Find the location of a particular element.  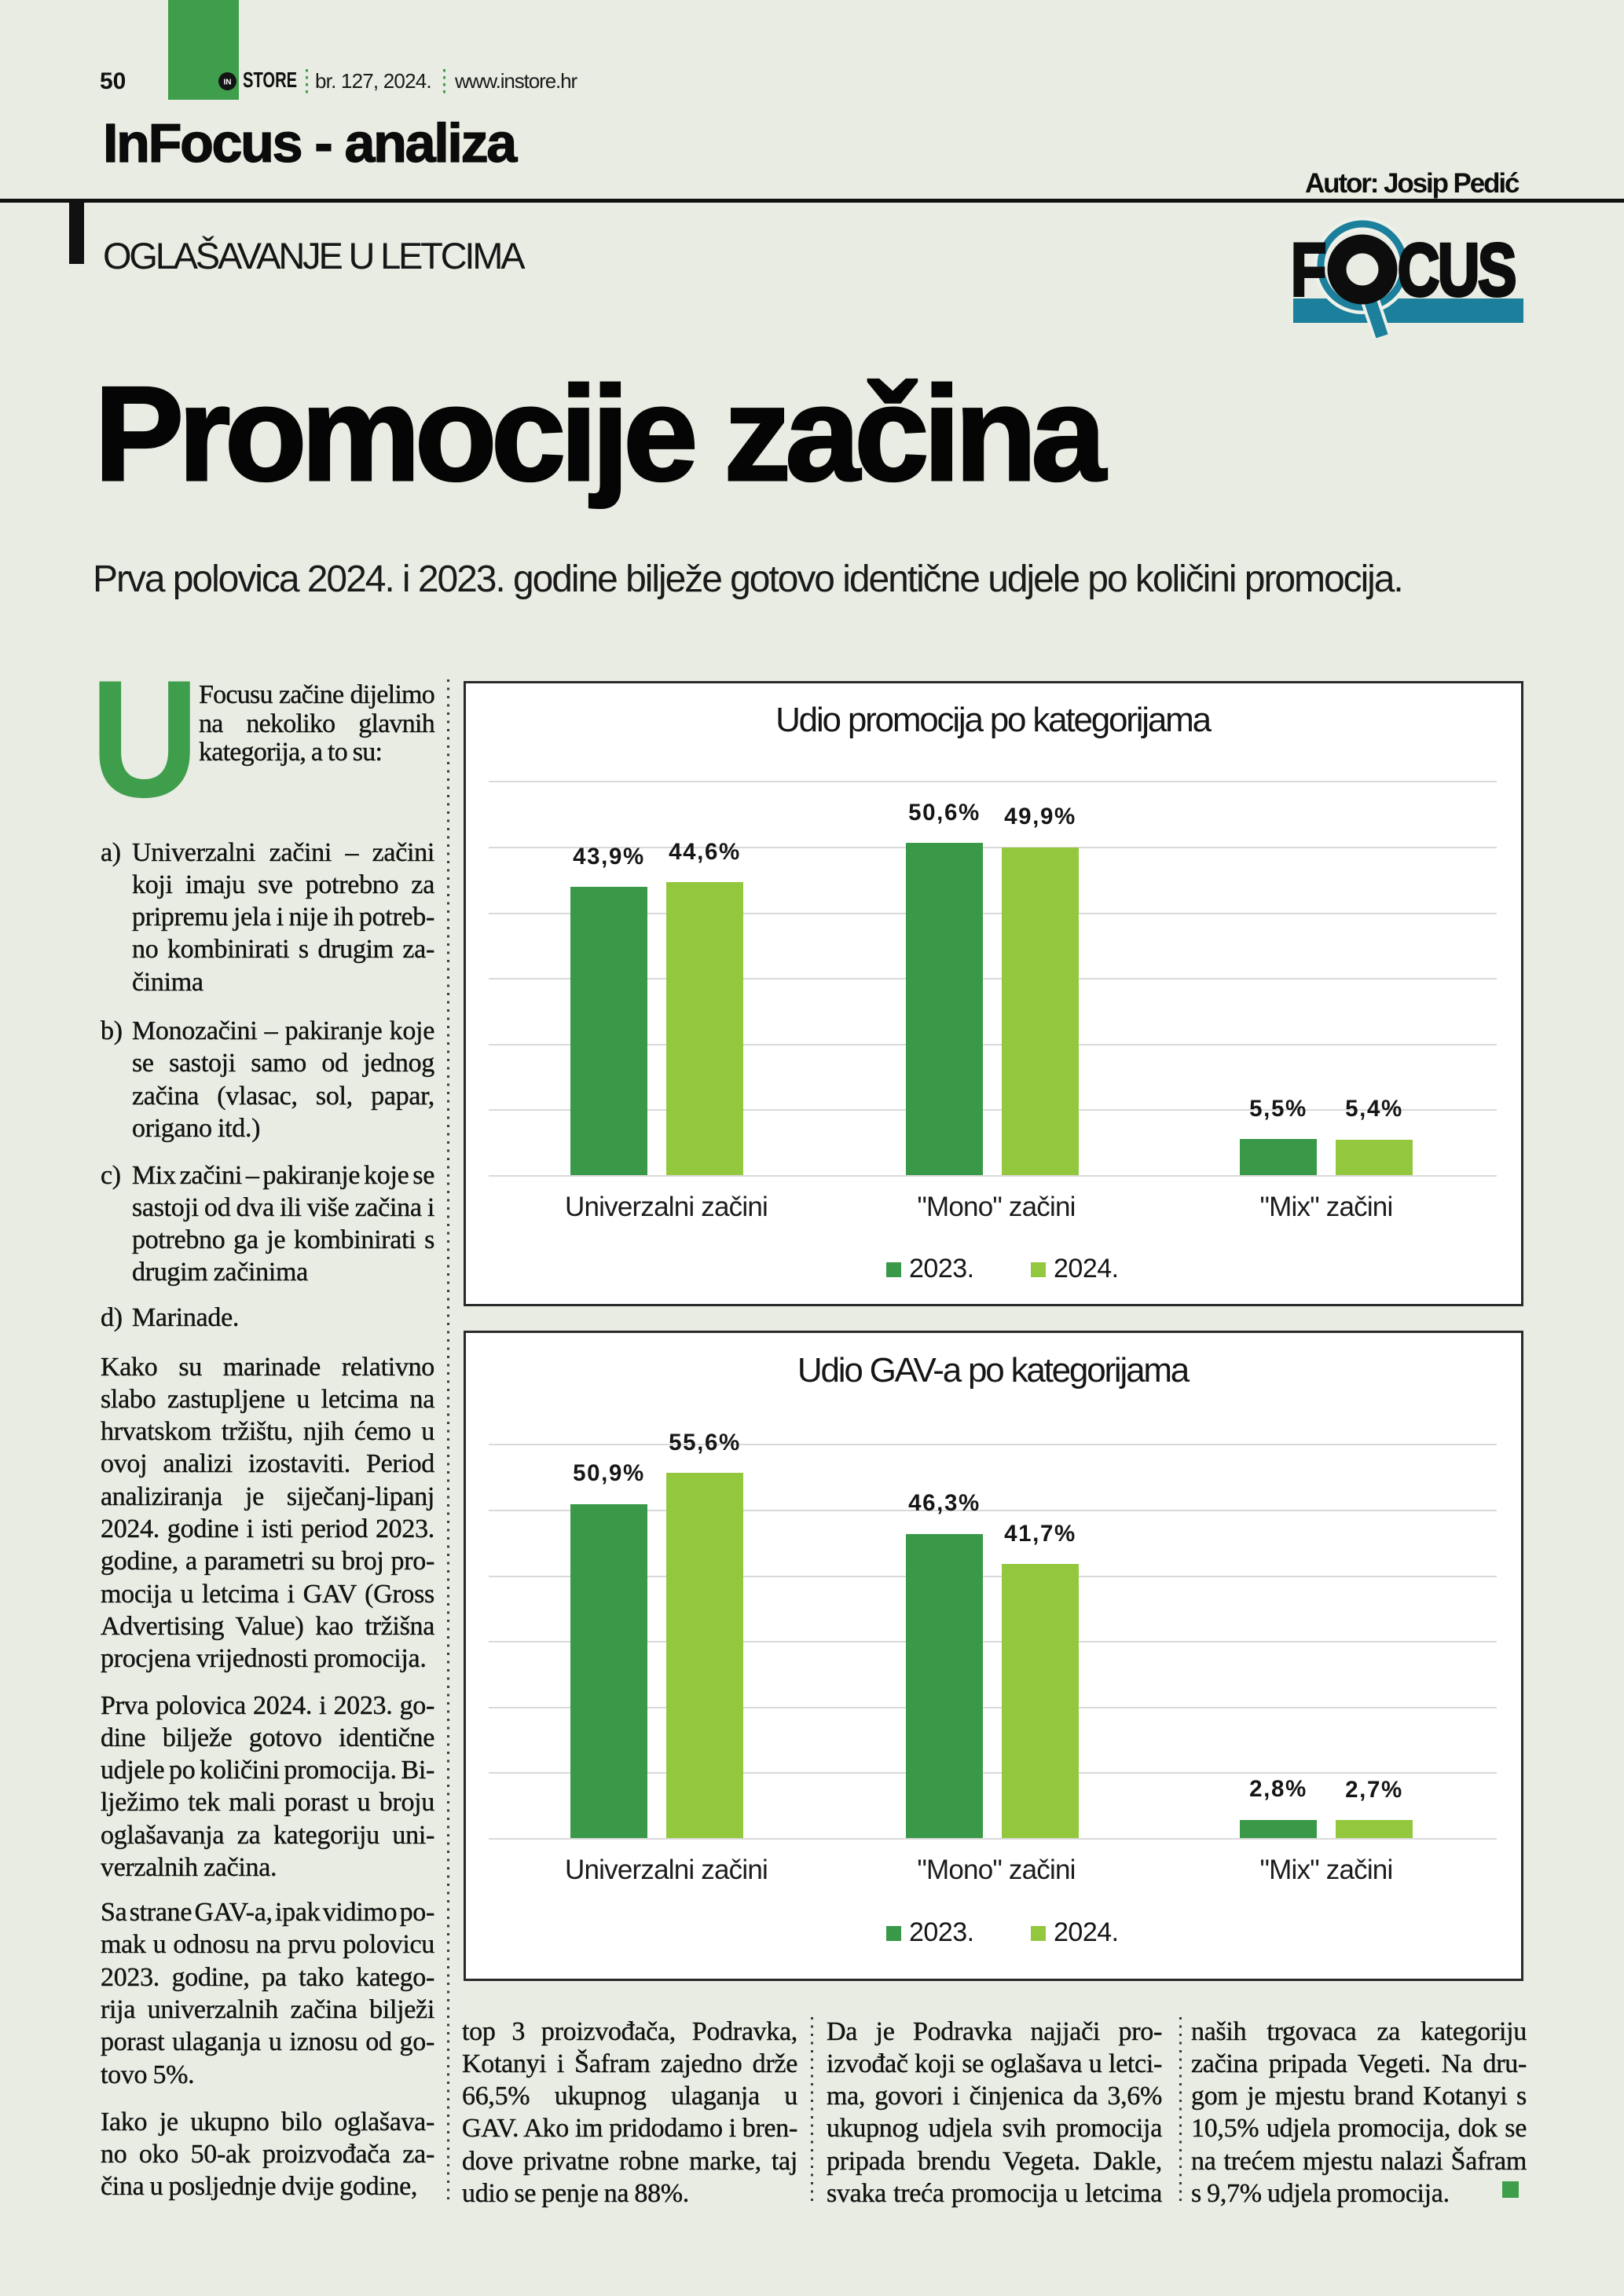

svg-text: CUS is located at coordinates (1456, 270).